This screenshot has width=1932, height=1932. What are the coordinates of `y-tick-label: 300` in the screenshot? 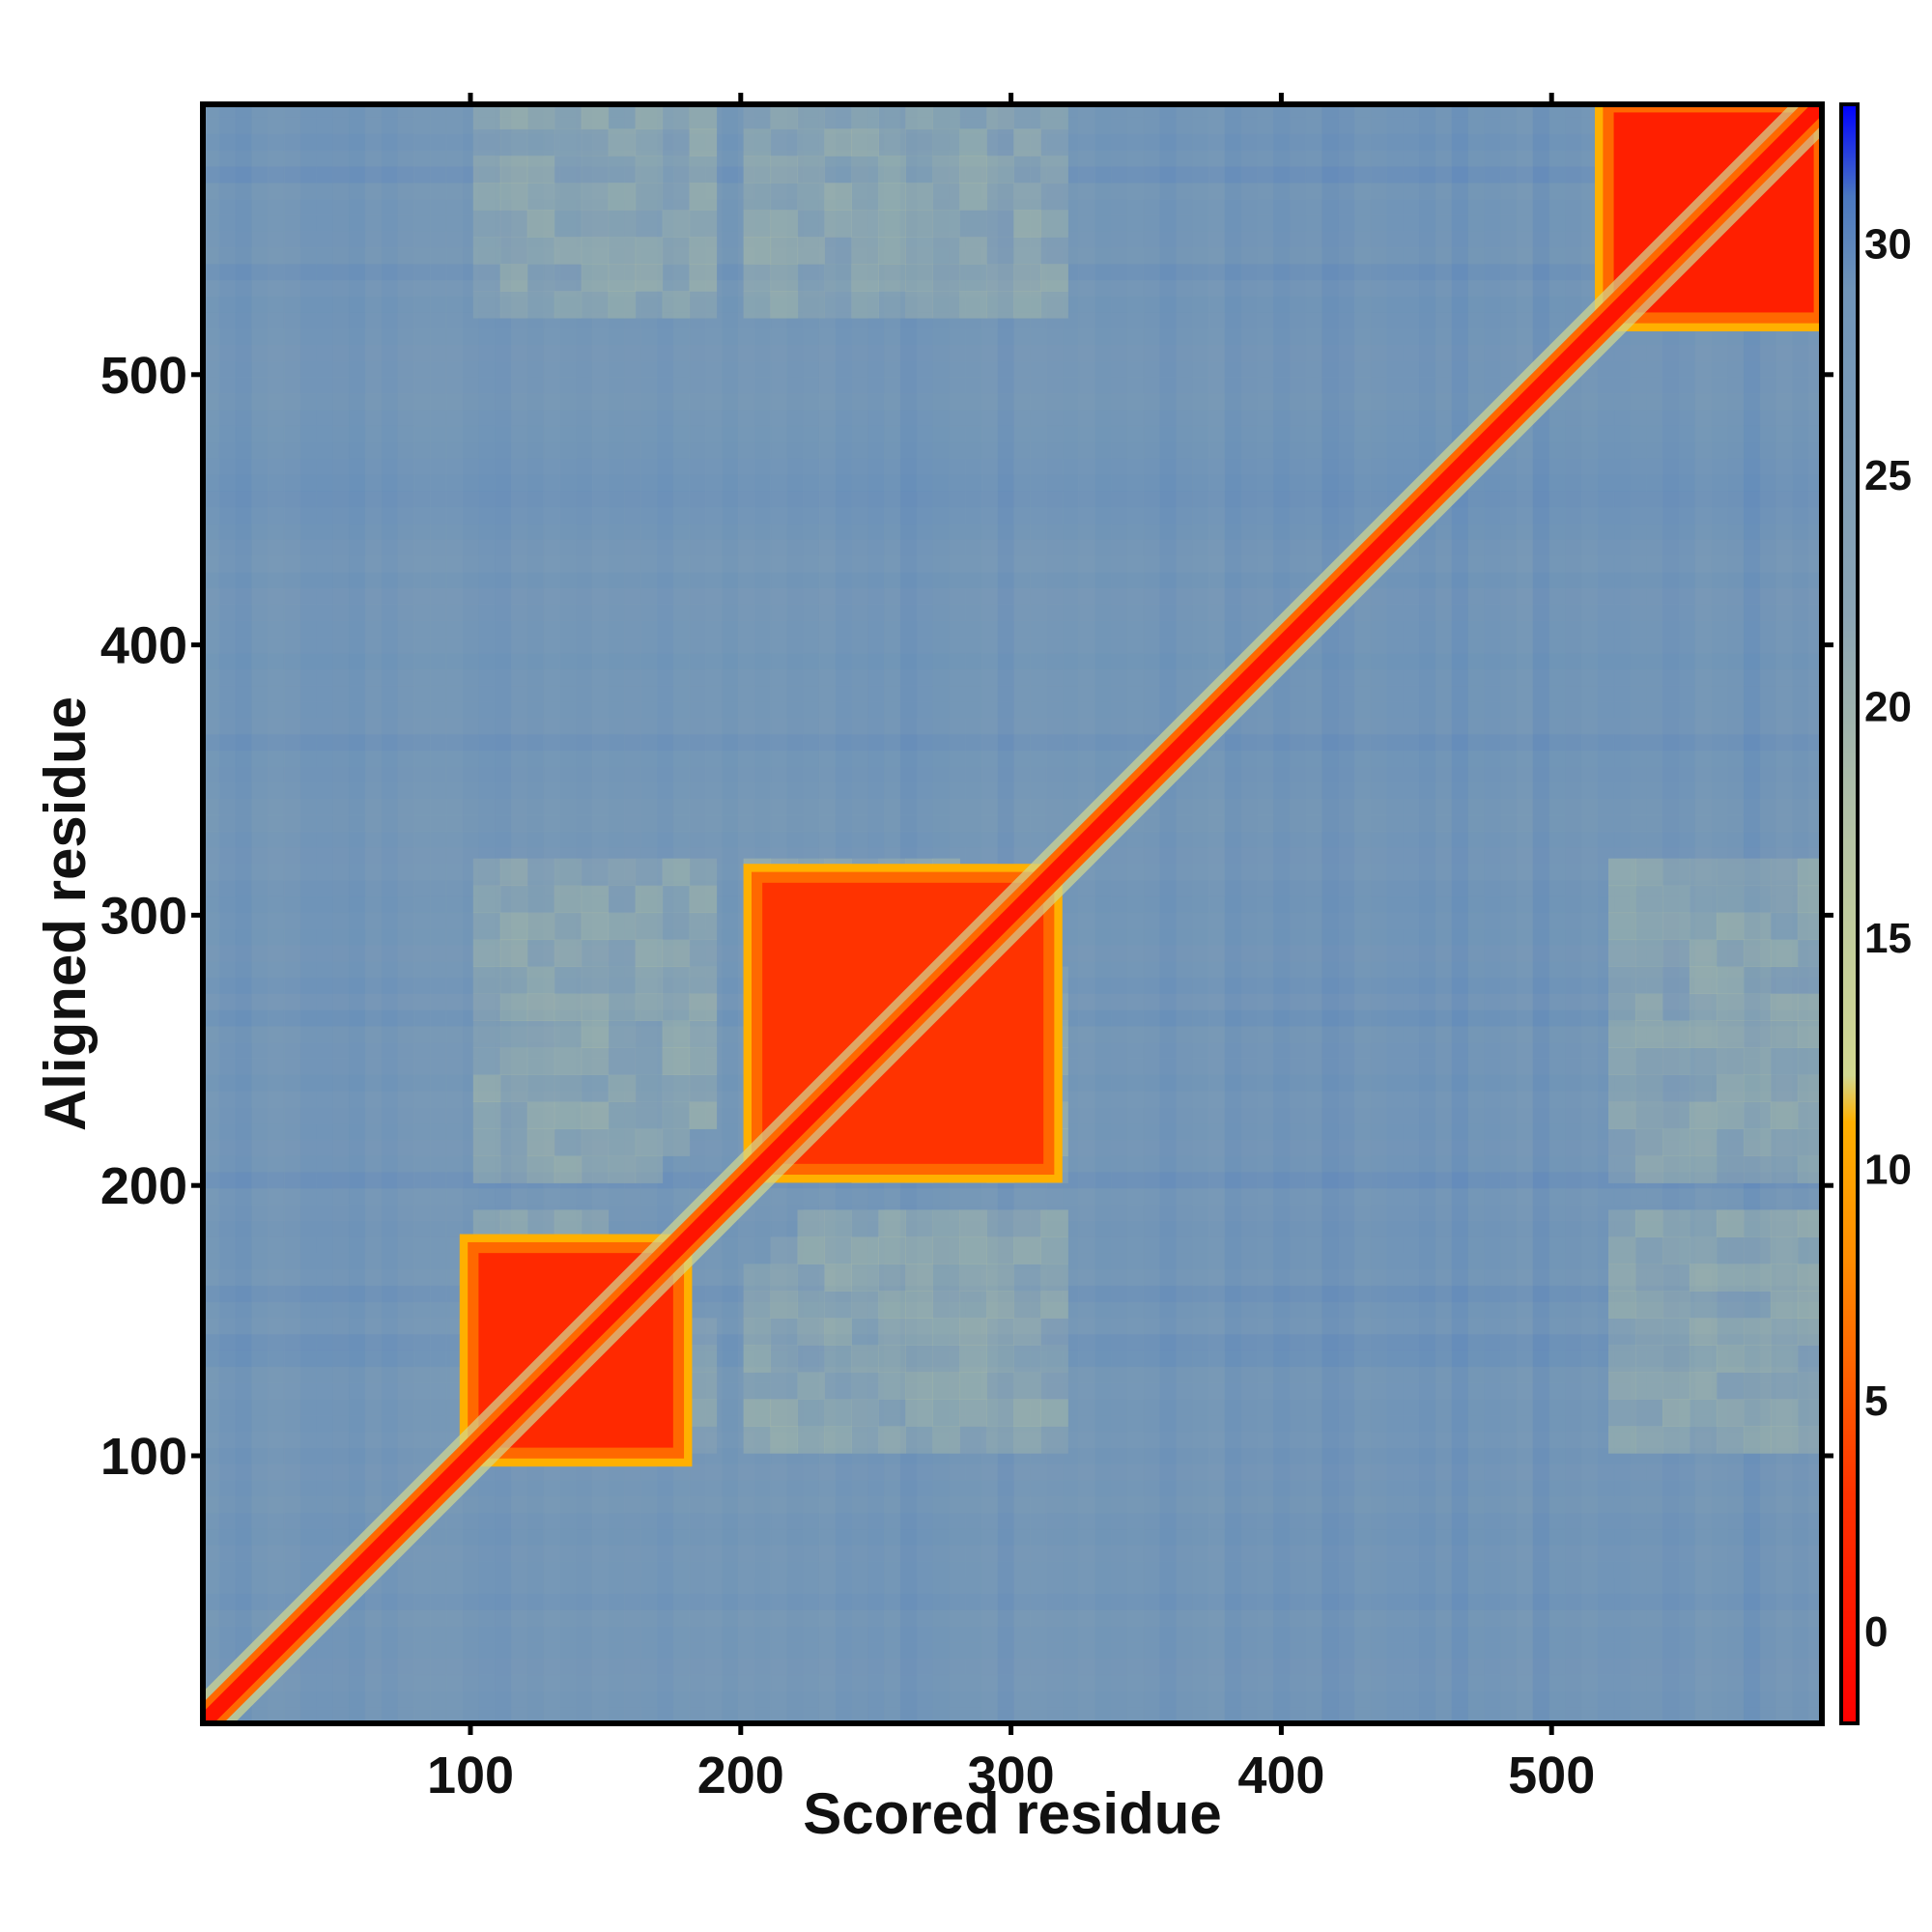 It's located at (143, 916).